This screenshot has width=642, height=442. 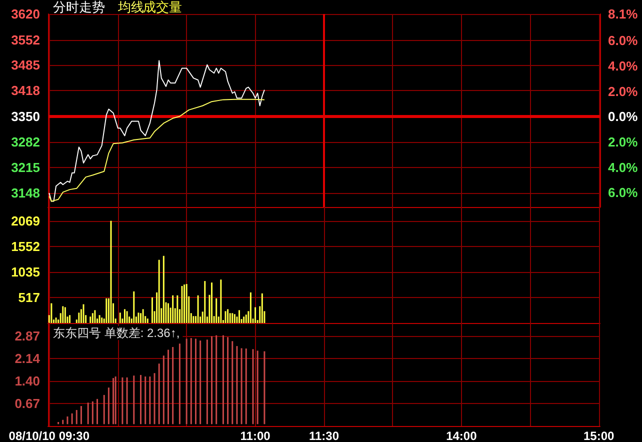 What do you see at coordinates (29, 297) in the screenshot?
I see `y-tick-label: 517` at bounding box center [29, 297].